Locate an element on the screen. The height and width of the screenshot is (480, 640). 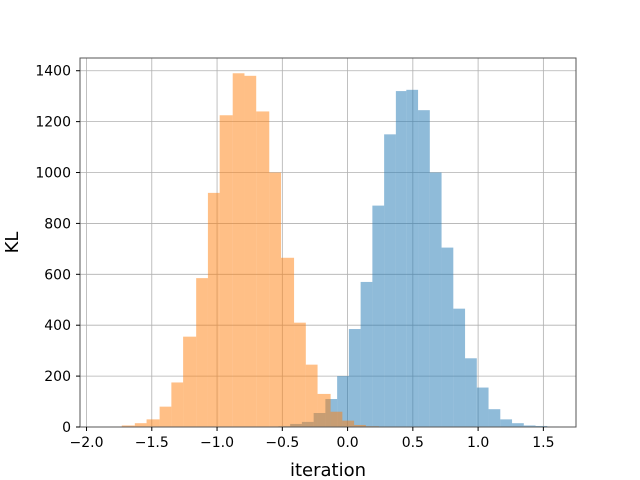
y-tick-label: 200 is located at coordinates (57, 377).